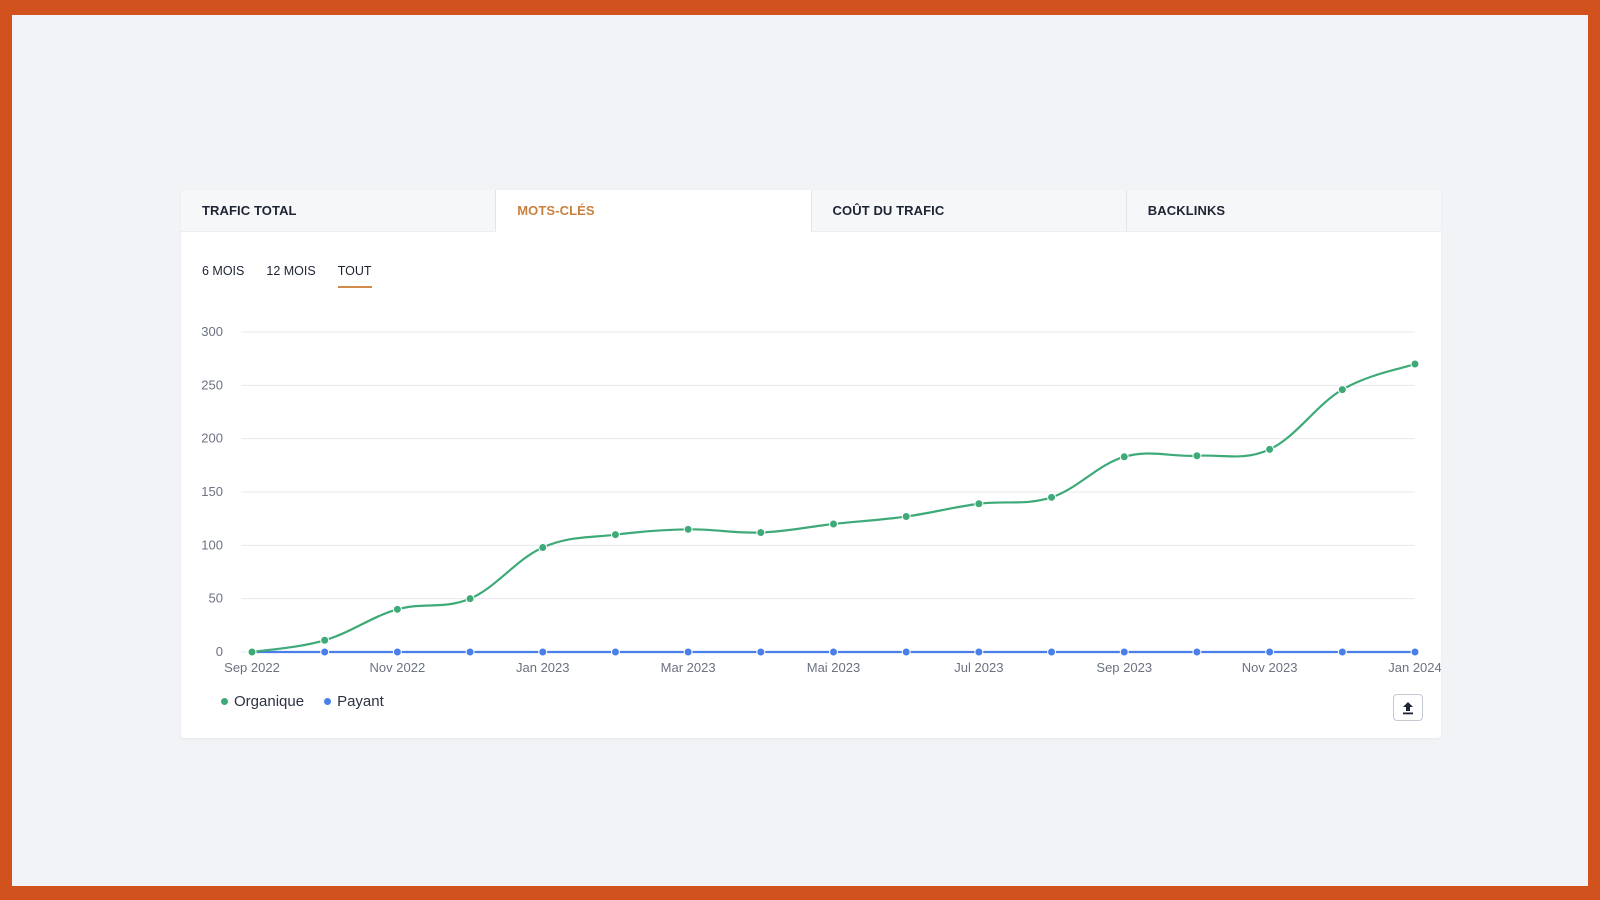 The height and width of the screenshot is (900, 1600). What do you see at coordinates (212, 384) in the screenshot?
I see `y-tick-label: 250` at bounding box center [212, 384].